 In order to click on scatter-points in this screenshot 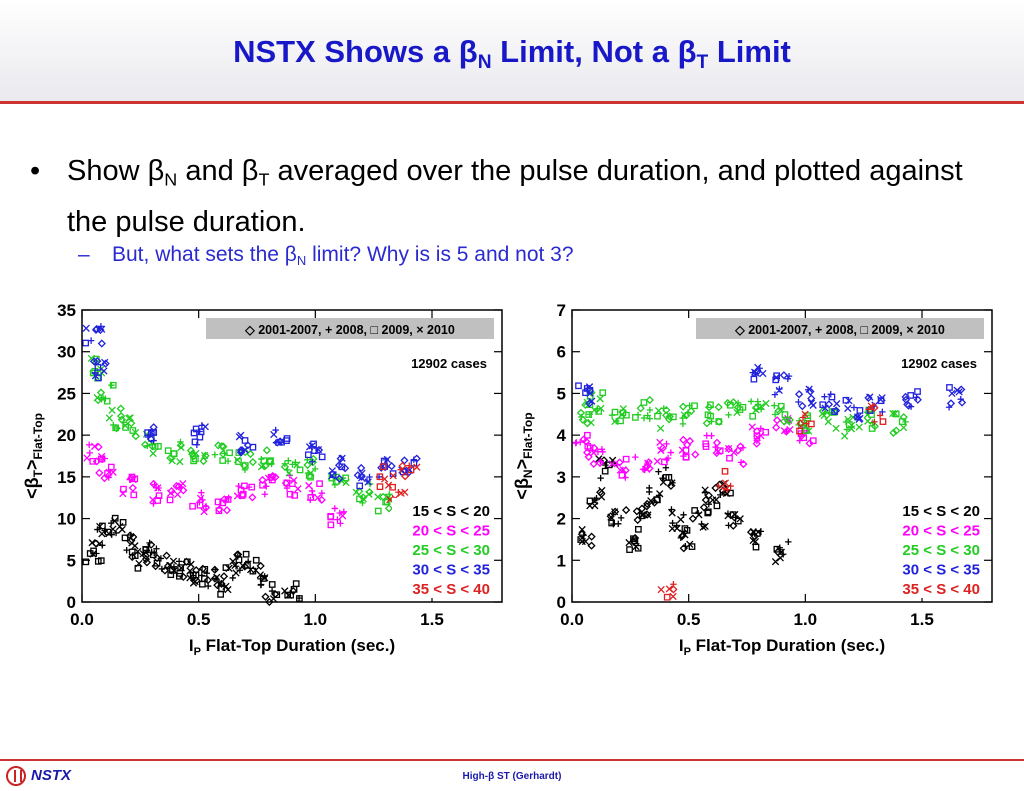, I will do `click(769, 482)`.